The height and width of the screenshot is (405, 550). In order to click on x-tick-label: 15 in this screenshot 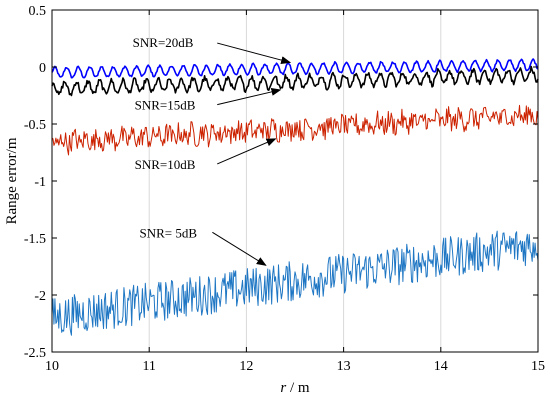, I will do `click(538, 366)`.